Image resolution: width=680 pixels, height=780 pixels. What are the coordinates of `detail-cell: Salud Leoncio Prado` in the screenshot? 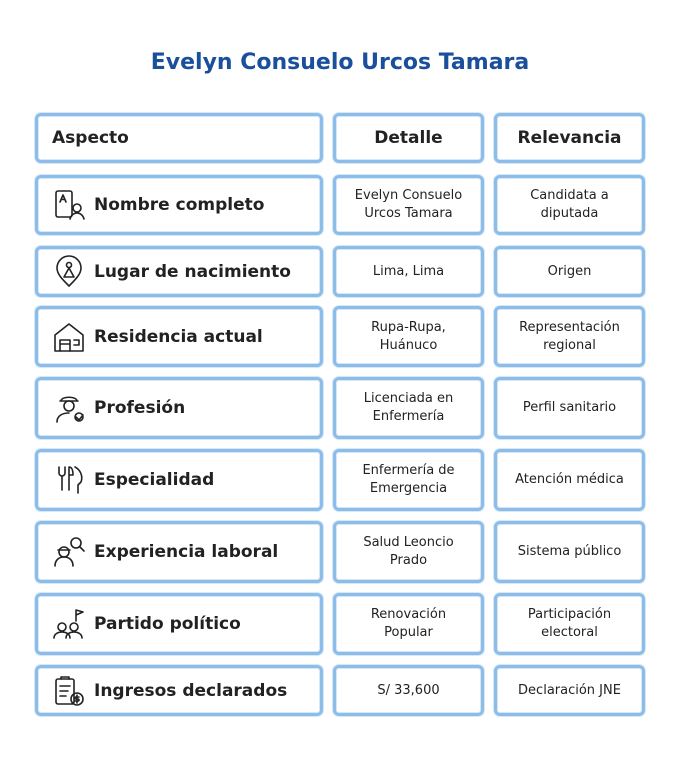 It's located at (408, 552).